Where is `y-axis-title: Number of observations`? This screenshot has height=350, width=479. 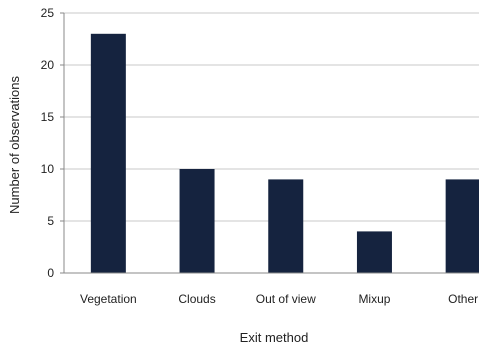
y-axis-title: Number of observations is located at coordinates (14, 144).